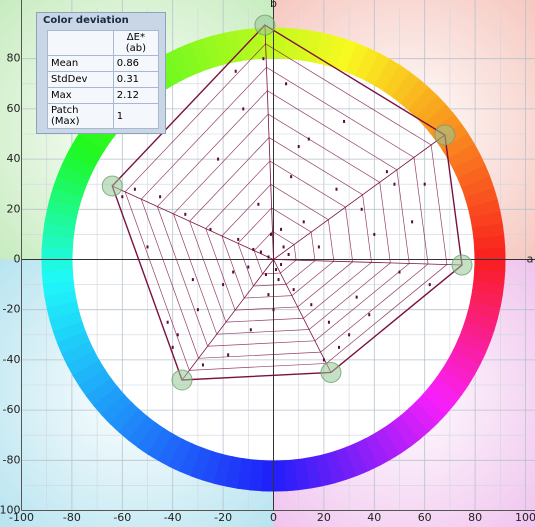 The image size is (535, 527). Describe the element at coordinates (173, 517) in the screenshot. I see `x-tick-label: -40` at that location.